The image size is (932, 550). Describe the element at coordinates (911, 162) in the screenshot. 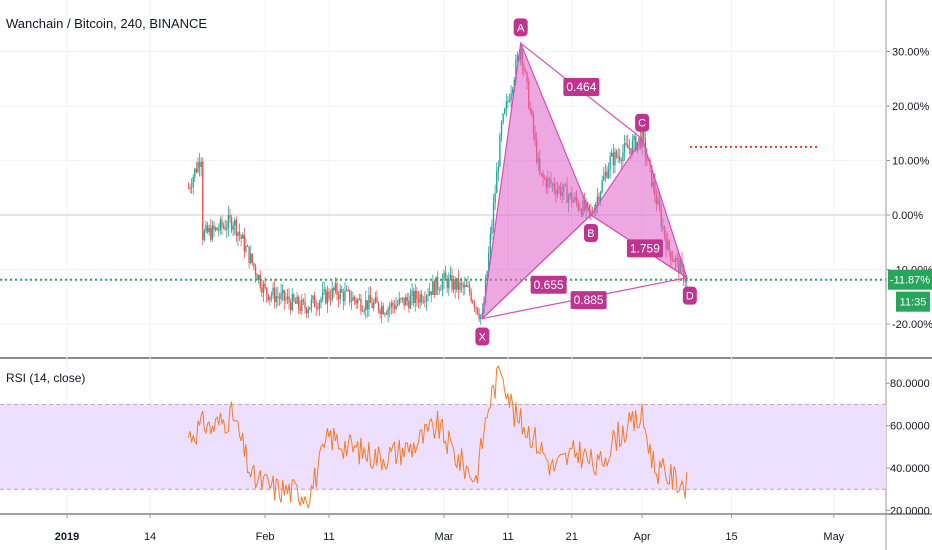

I see `price-tick-label: 10.00%` at that location.